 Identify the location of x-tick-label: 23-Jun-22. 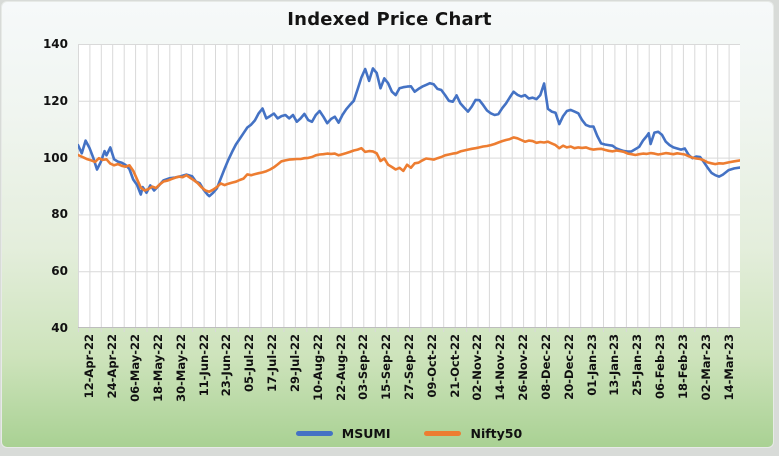
(226, 365).